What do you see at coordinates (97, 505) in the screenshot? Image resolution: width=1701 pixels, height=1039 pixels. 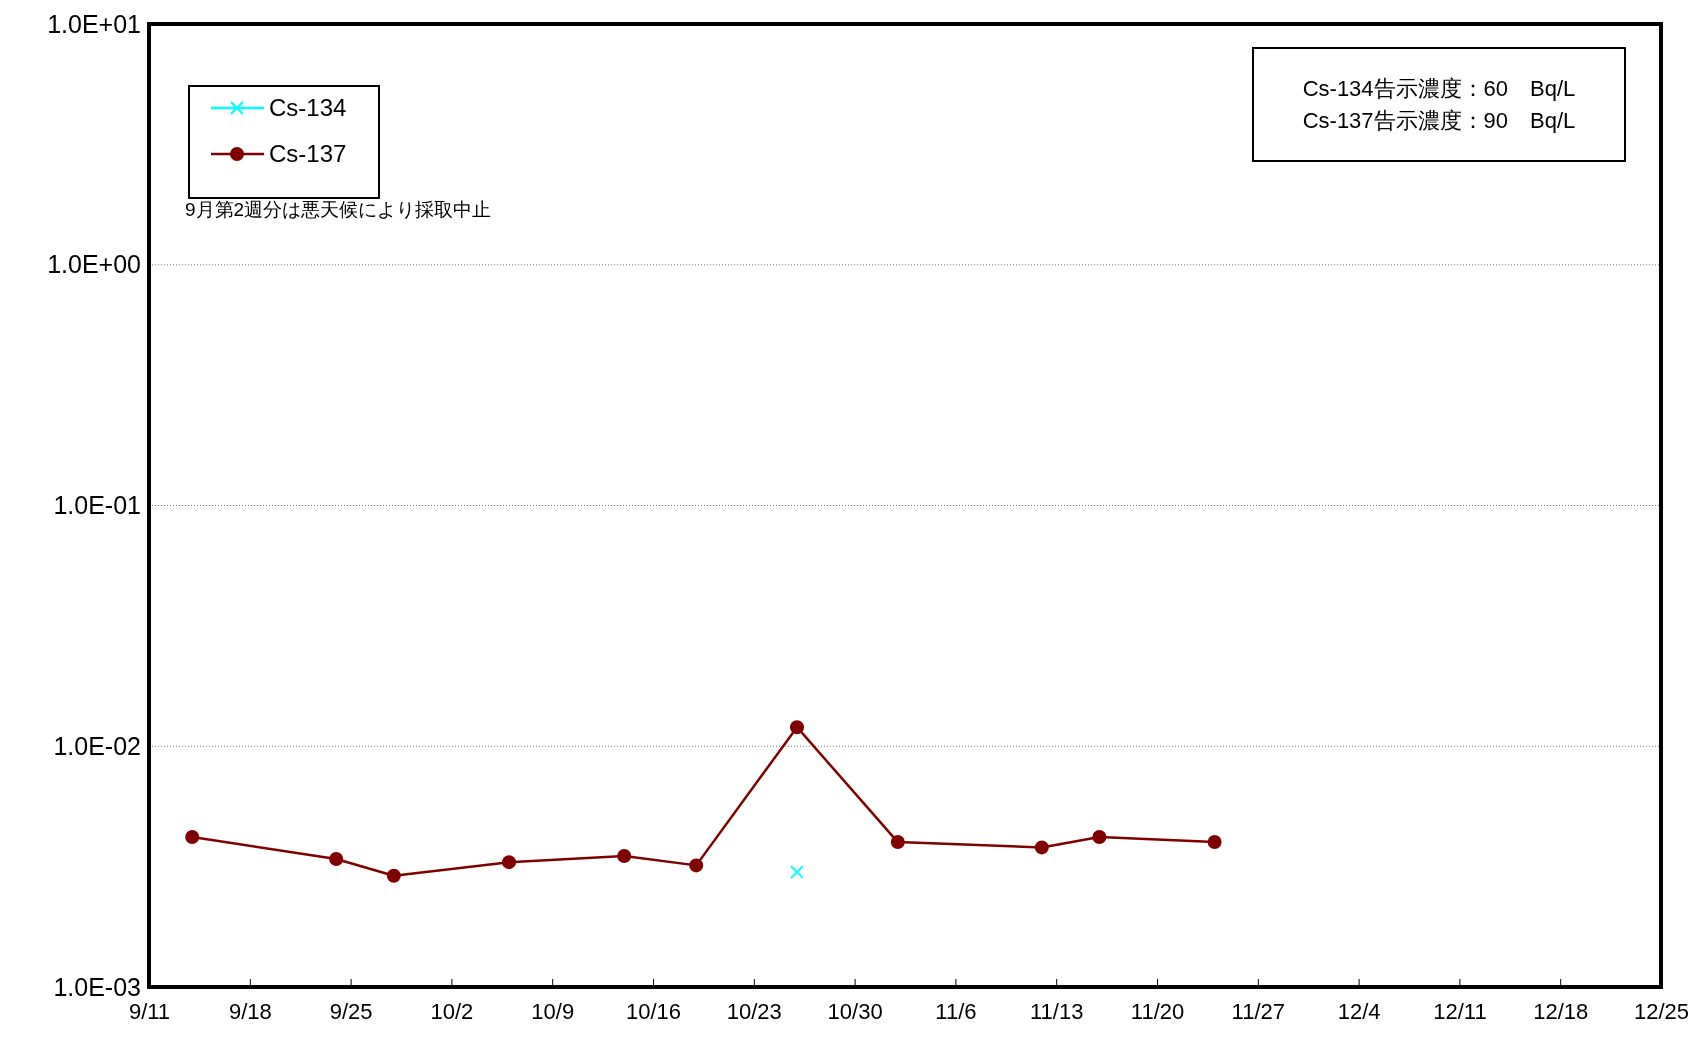 I see `y-tick-label: 1.0E-01` at bounding box center [97, 505].